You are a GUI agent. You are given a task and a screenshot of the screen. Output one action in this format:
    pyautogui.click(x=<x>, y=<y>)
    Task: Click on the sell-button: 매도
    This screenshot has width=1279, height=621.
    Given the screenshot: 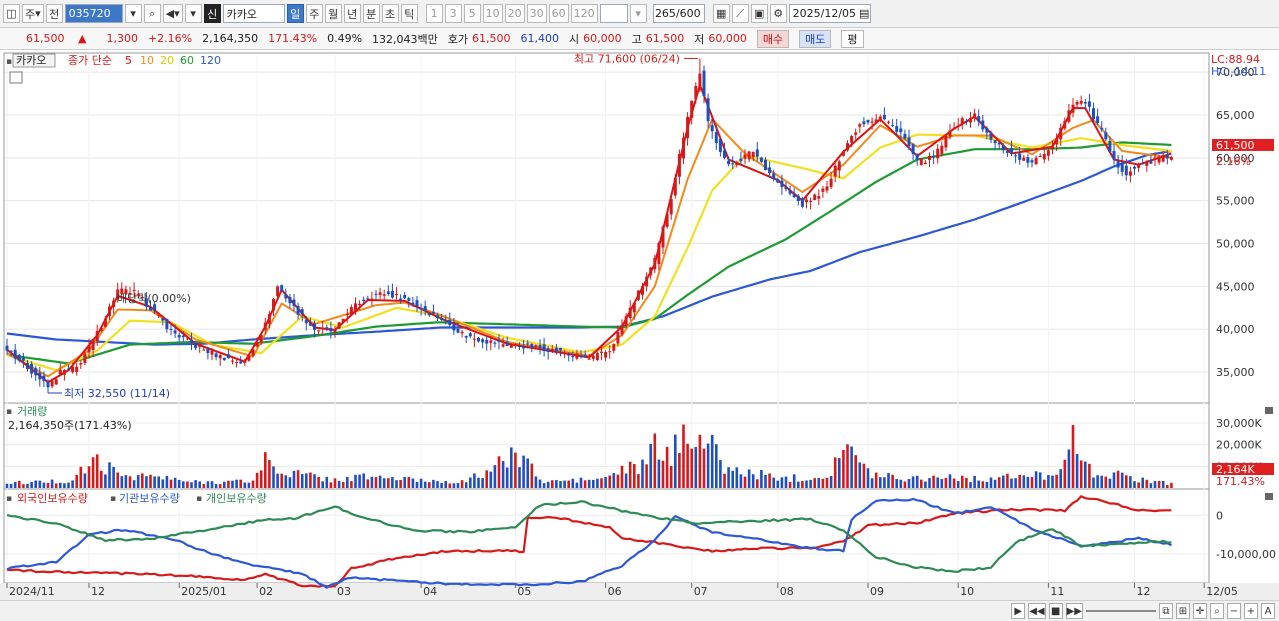 What is the action you would take?
    pyautogui.click(x=815, y=38)
    